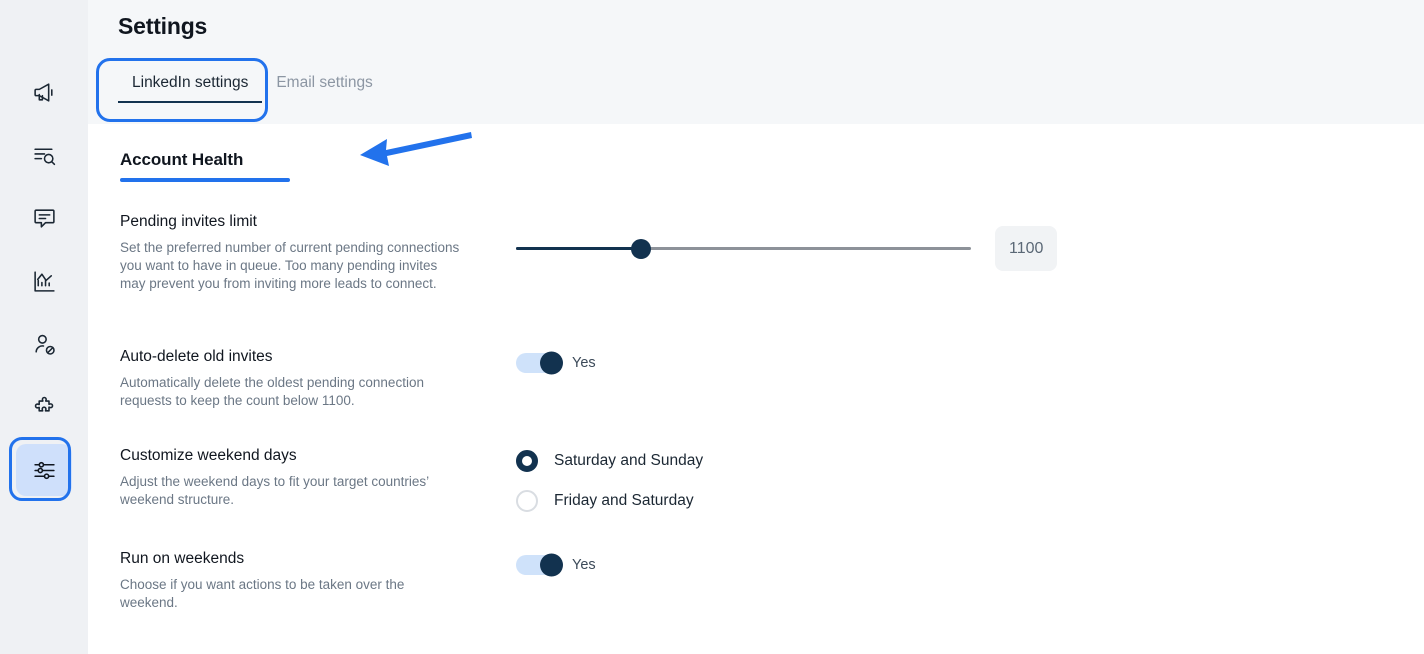 The width and height of the screenshot is (1424, 654). I want to click on analytics-chart-icon, so click(44, 281).